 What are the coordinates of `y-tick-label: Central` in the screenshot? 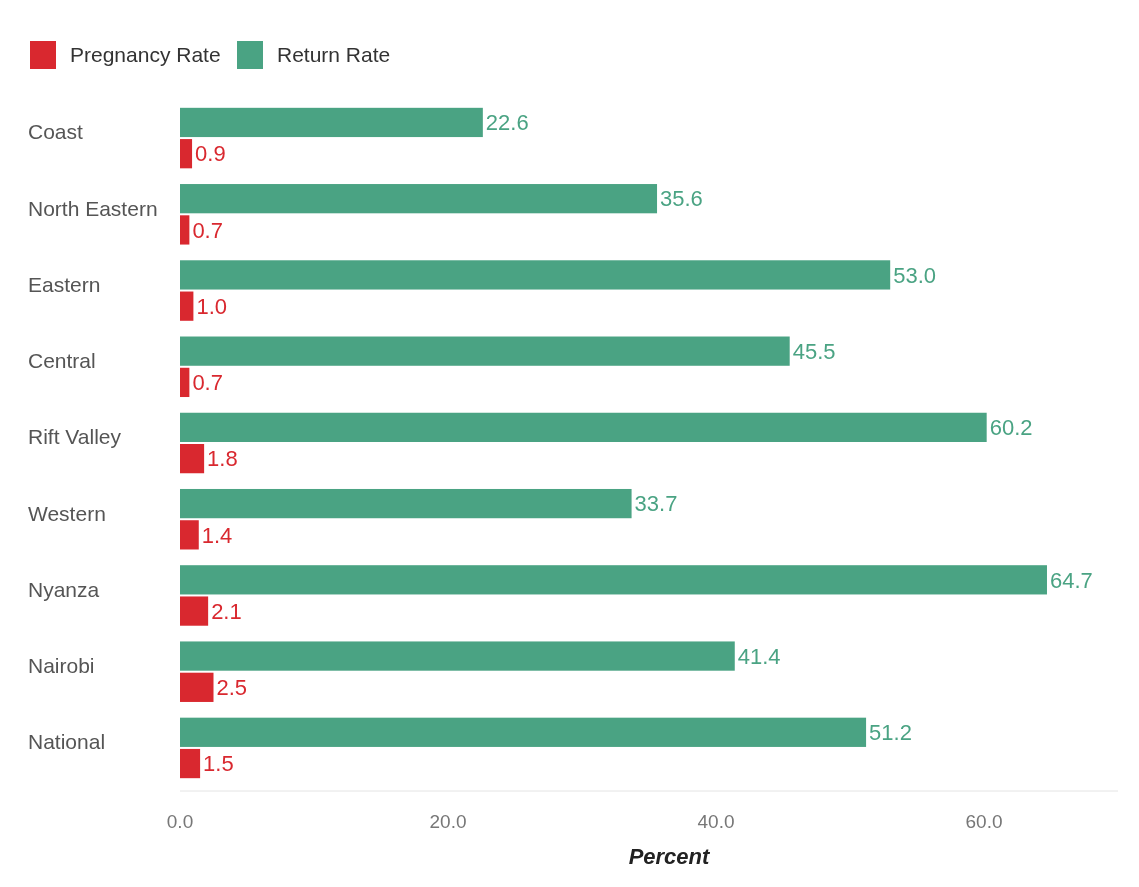 It's located at (62, 361).